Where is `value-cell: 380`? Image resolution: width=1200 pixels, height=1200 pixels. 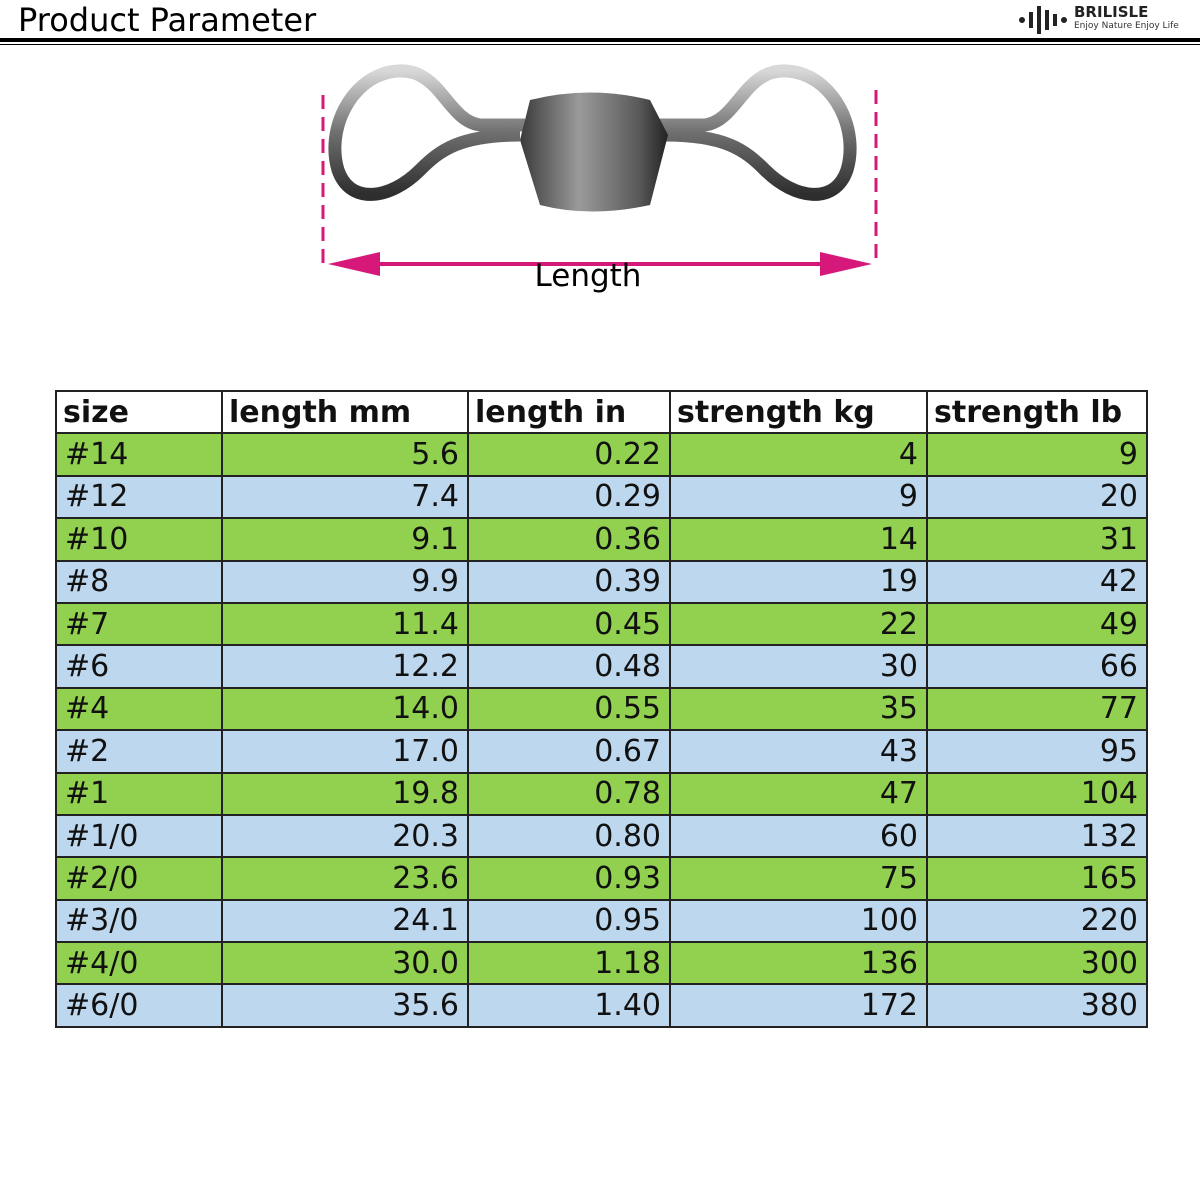 value-cell: 380 is located at coordinates (1037, 1005).